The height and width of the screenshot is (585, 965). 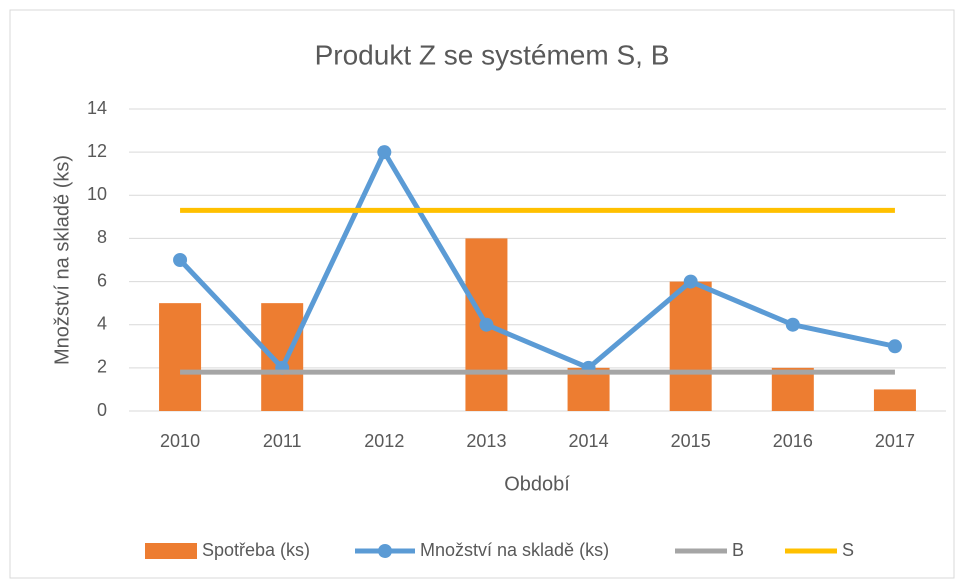 What do you see at coordinates (385, 551) in the screenshot?
I see `legend-marker` at bounding box center [385, 551].